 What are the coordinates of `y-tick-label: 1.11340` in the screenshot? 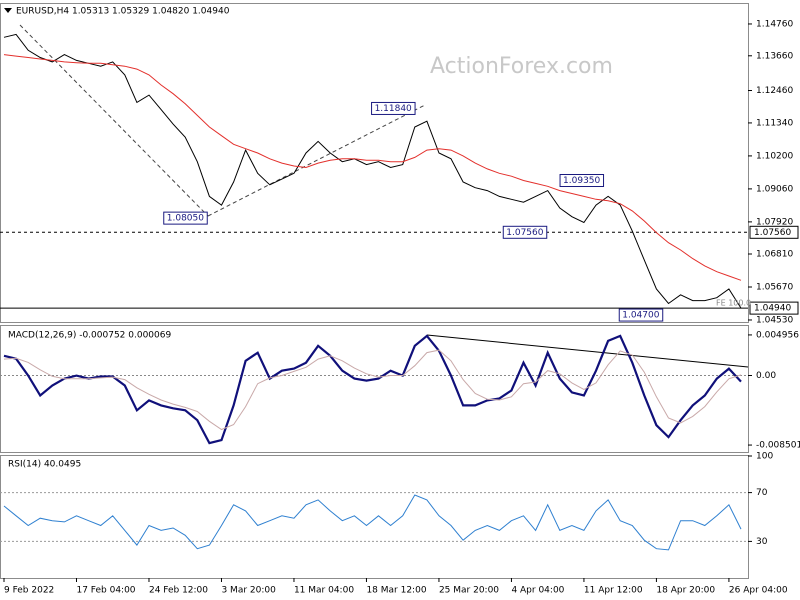 It's located at (774, 123).